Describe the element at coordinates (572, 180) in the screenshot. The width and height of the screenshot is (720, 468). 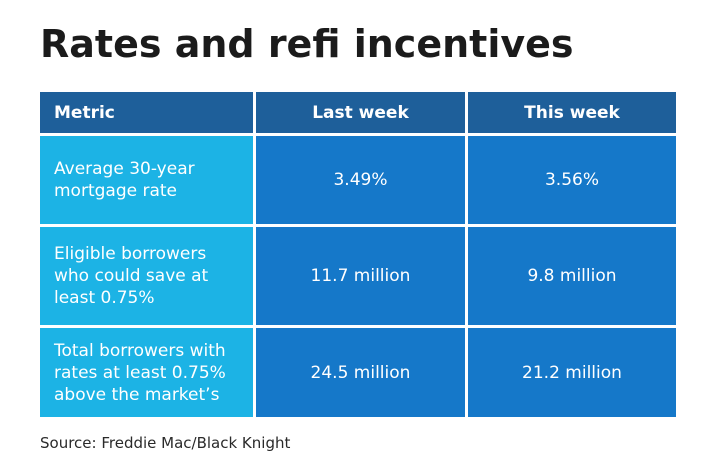
I see `row-1-this-week: 3.56%` at that location.